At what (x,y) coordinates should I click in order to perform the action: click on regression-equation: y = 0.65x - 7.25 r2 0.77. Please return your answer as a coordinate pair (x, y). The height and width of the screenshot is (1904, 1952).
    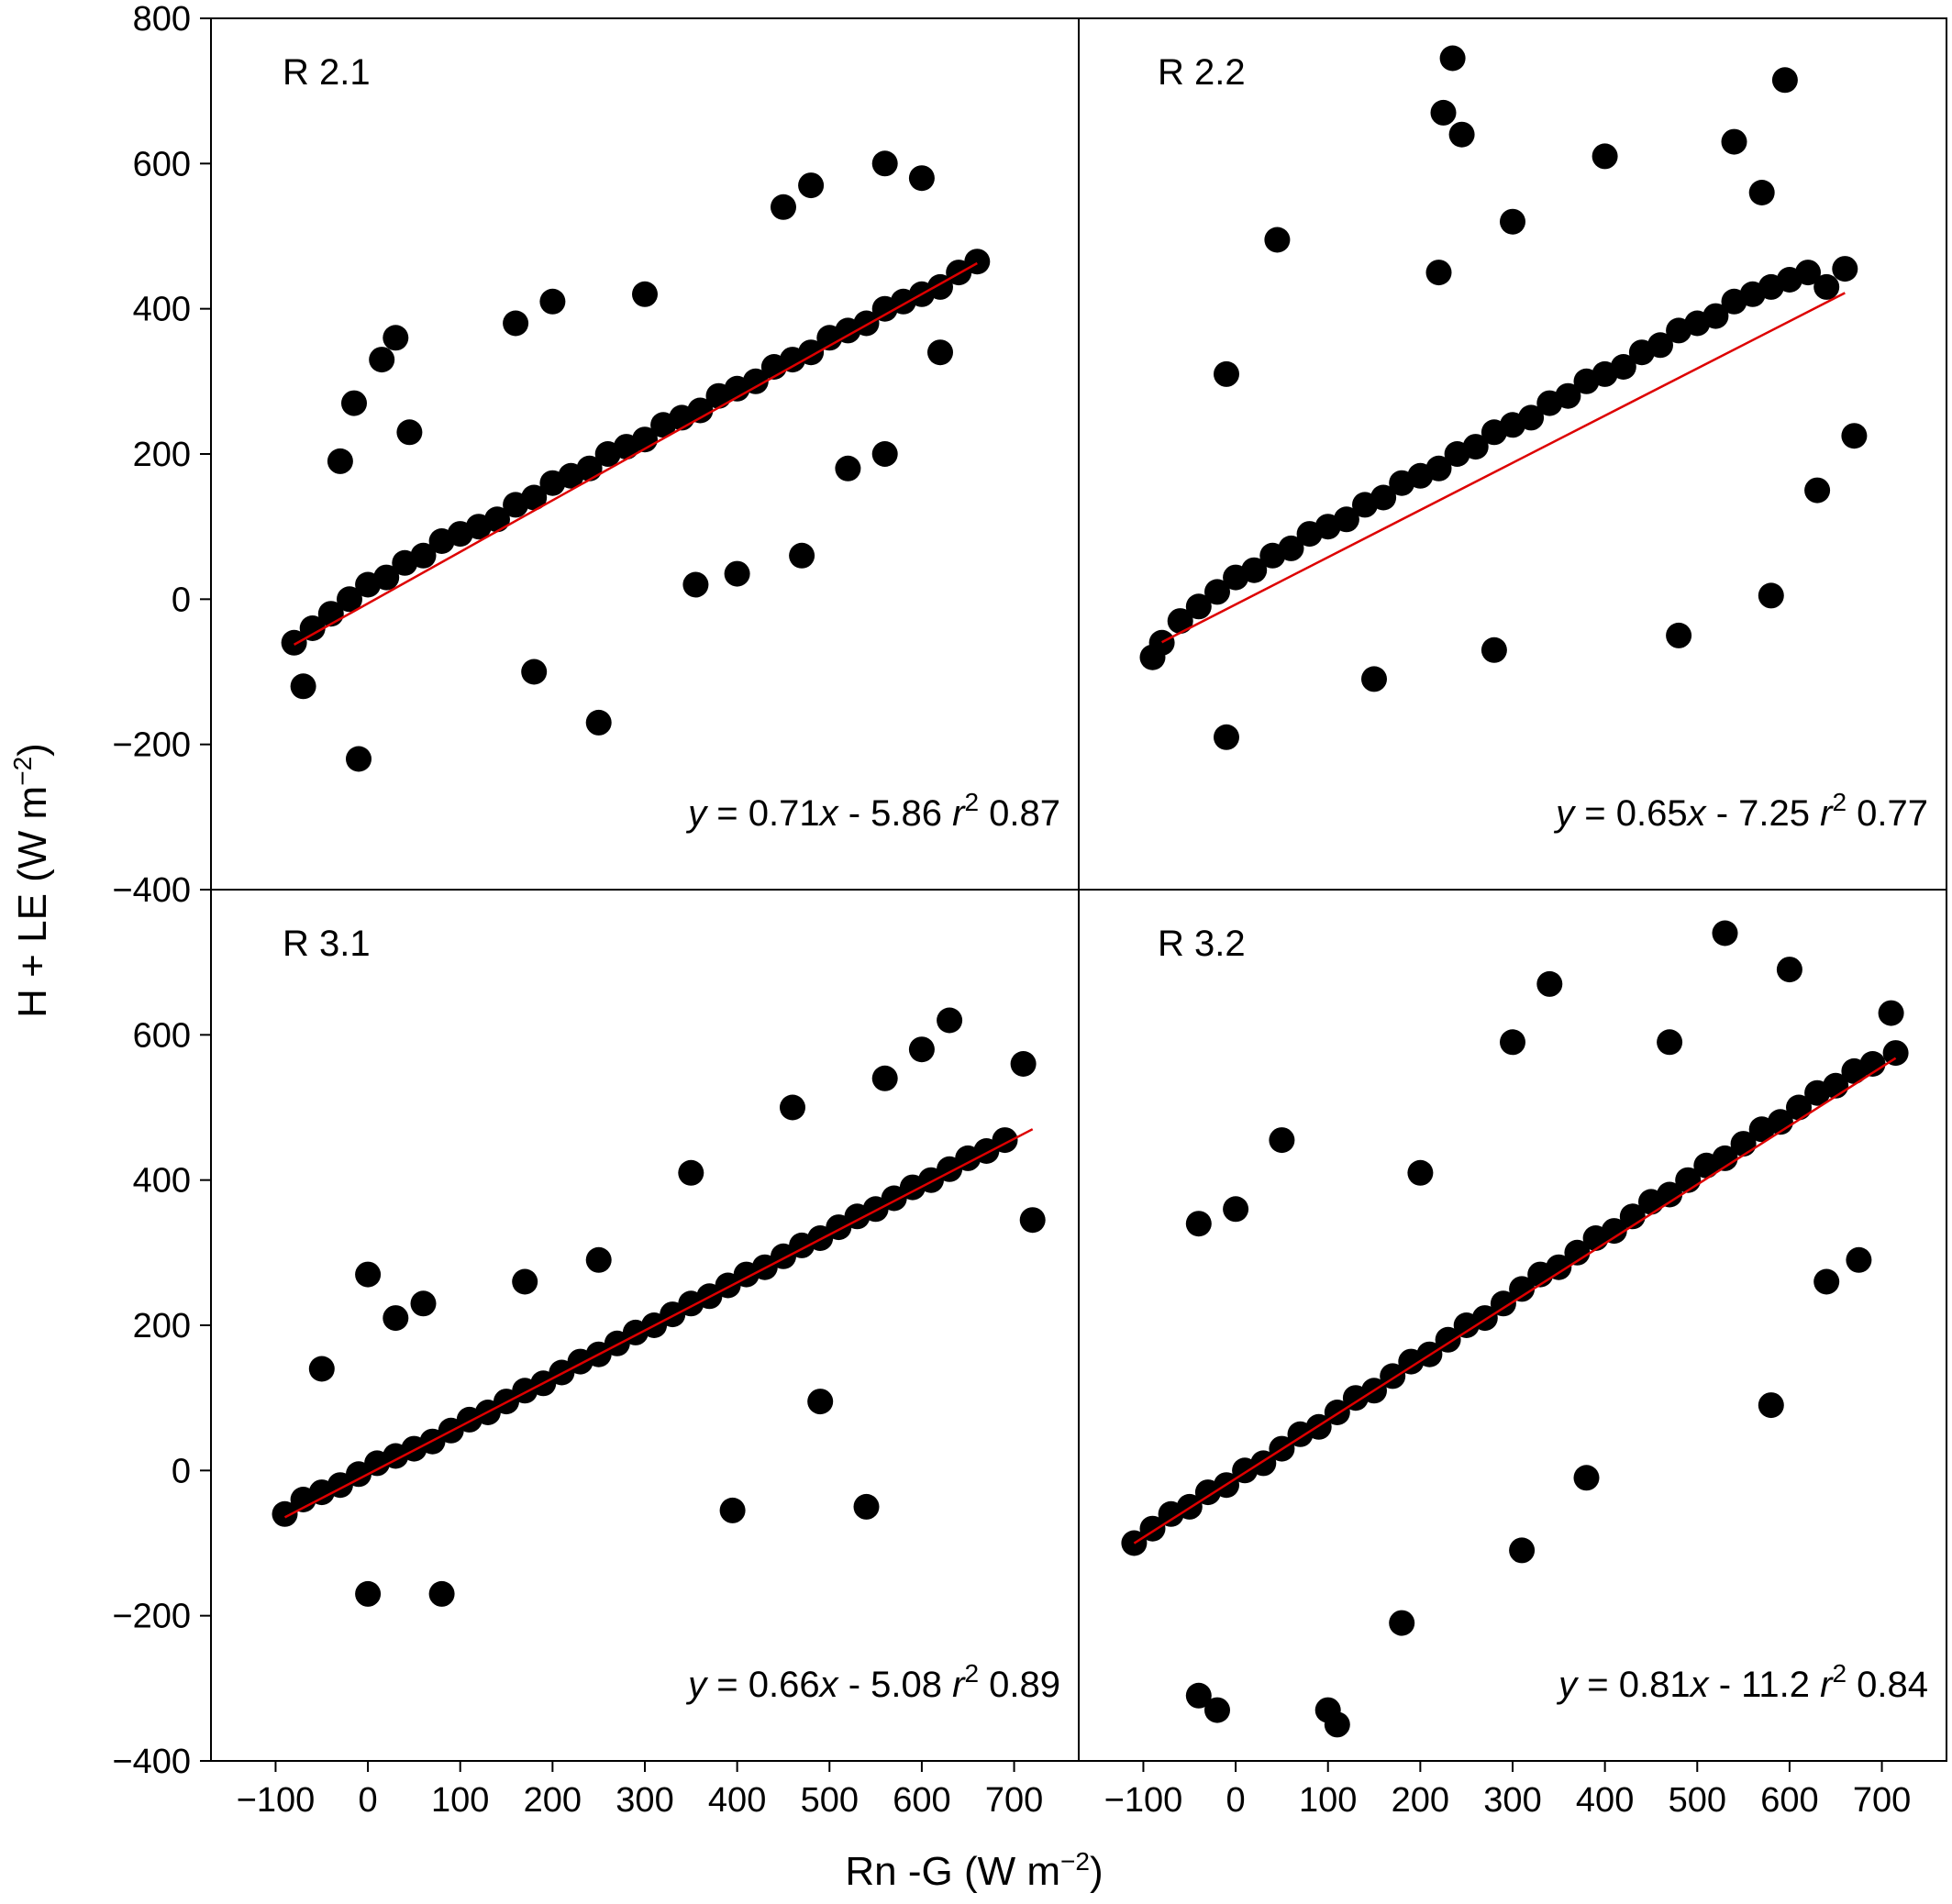
    Looking at the image, I should click on (1740, 811).